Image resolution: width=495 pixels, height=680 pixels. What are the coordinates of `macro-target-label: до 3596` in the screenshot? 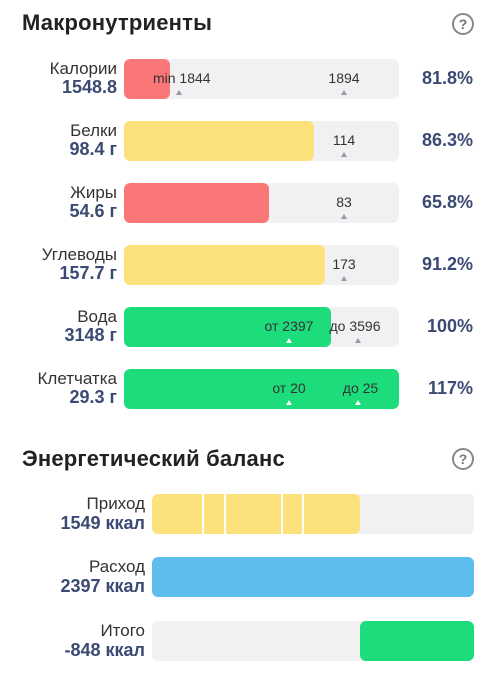 It's located at (355, 326).